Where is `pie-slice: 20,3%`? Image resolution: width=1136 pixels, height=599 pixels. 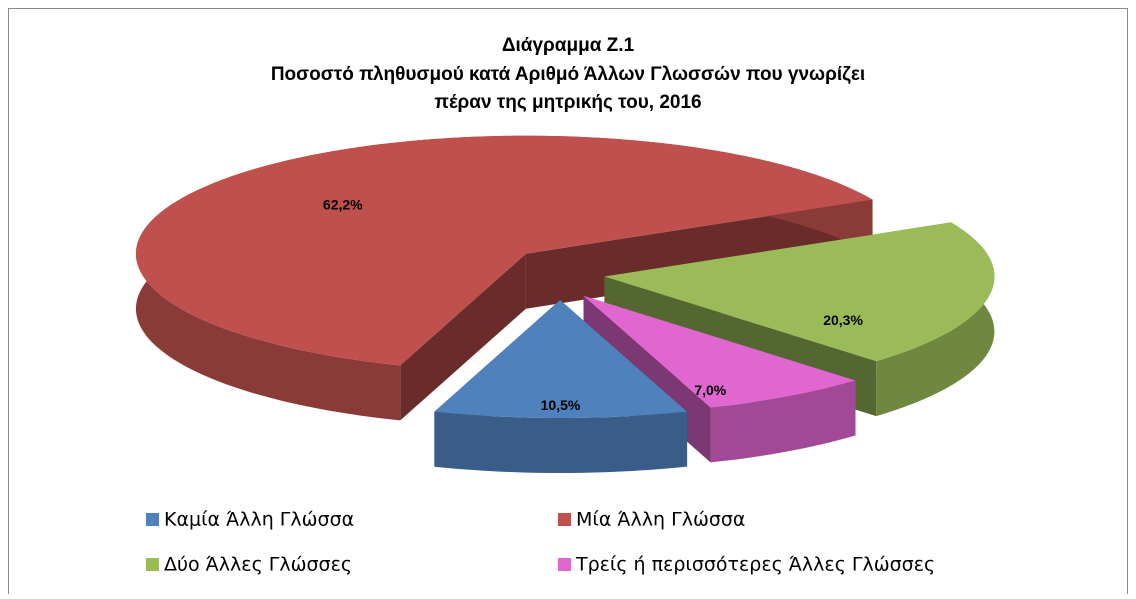
pie-slice: 20,3% is located at coordinates (799, 319).